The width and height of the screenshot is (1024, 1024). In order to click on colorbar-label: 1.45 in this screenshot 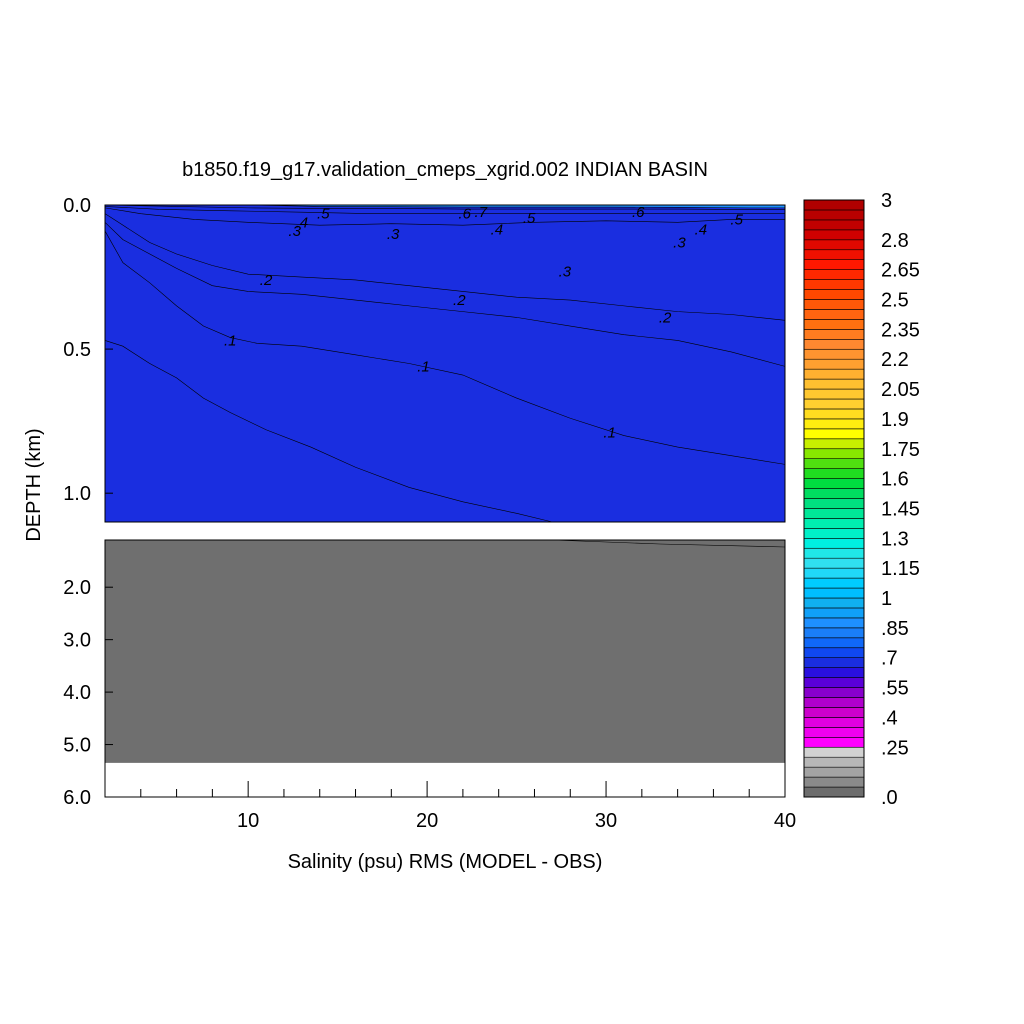, I will do `click(900, 509)`.